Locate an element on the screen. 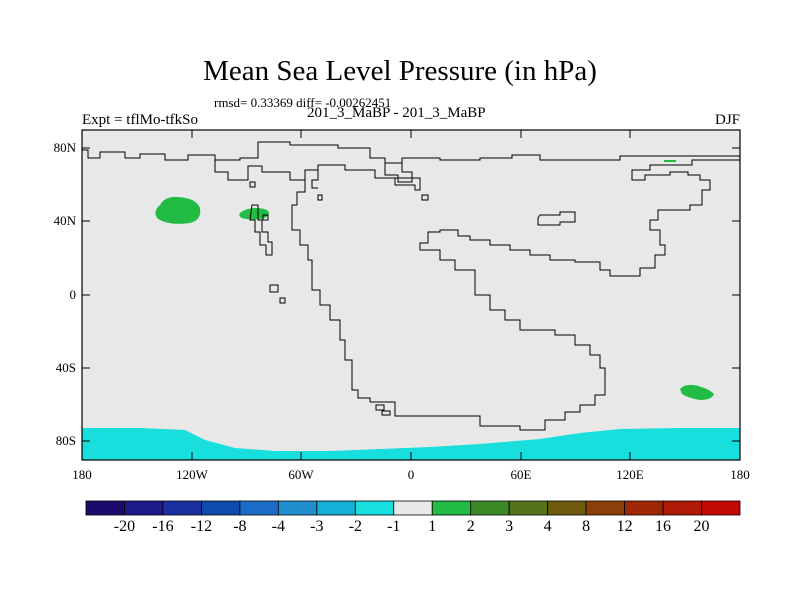 The height and width of the screenshot is (600, 800). lat-tick-label: 40S is located at coordinates (65, 367).